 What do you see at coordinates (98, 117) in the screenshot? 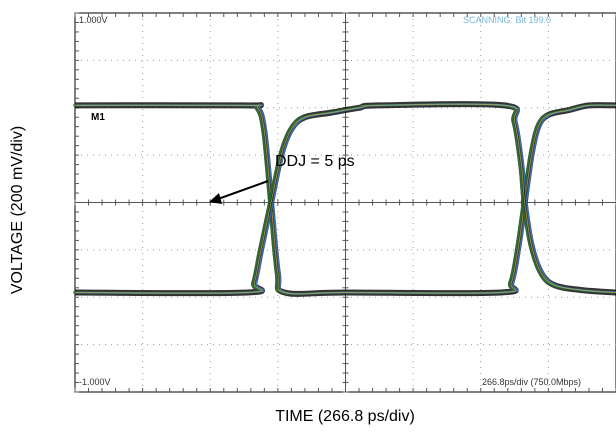
I see `marker-label: M1` at bounding box center [98, 117].